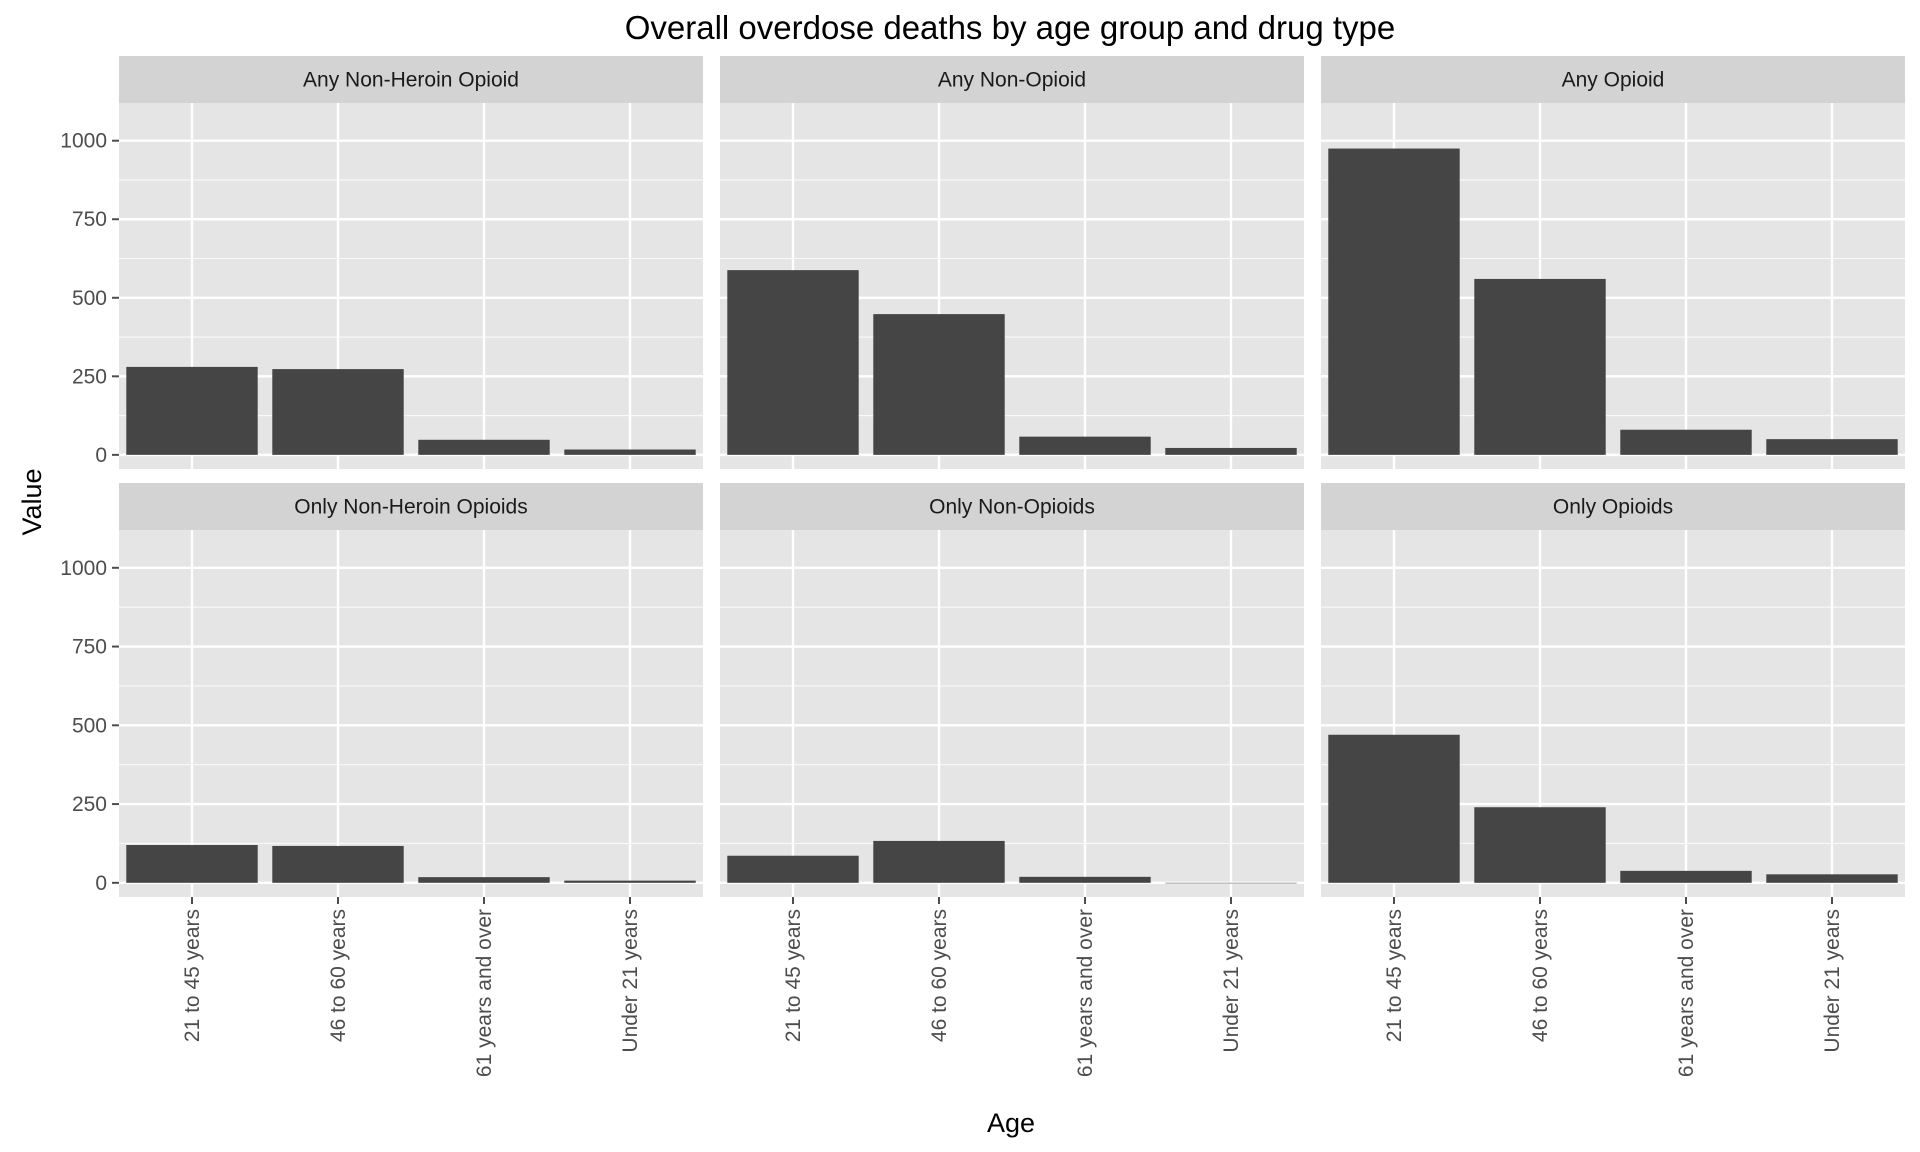  I want to click on facet-strip-label: Any Non-Opioid, so click(1012, 80).